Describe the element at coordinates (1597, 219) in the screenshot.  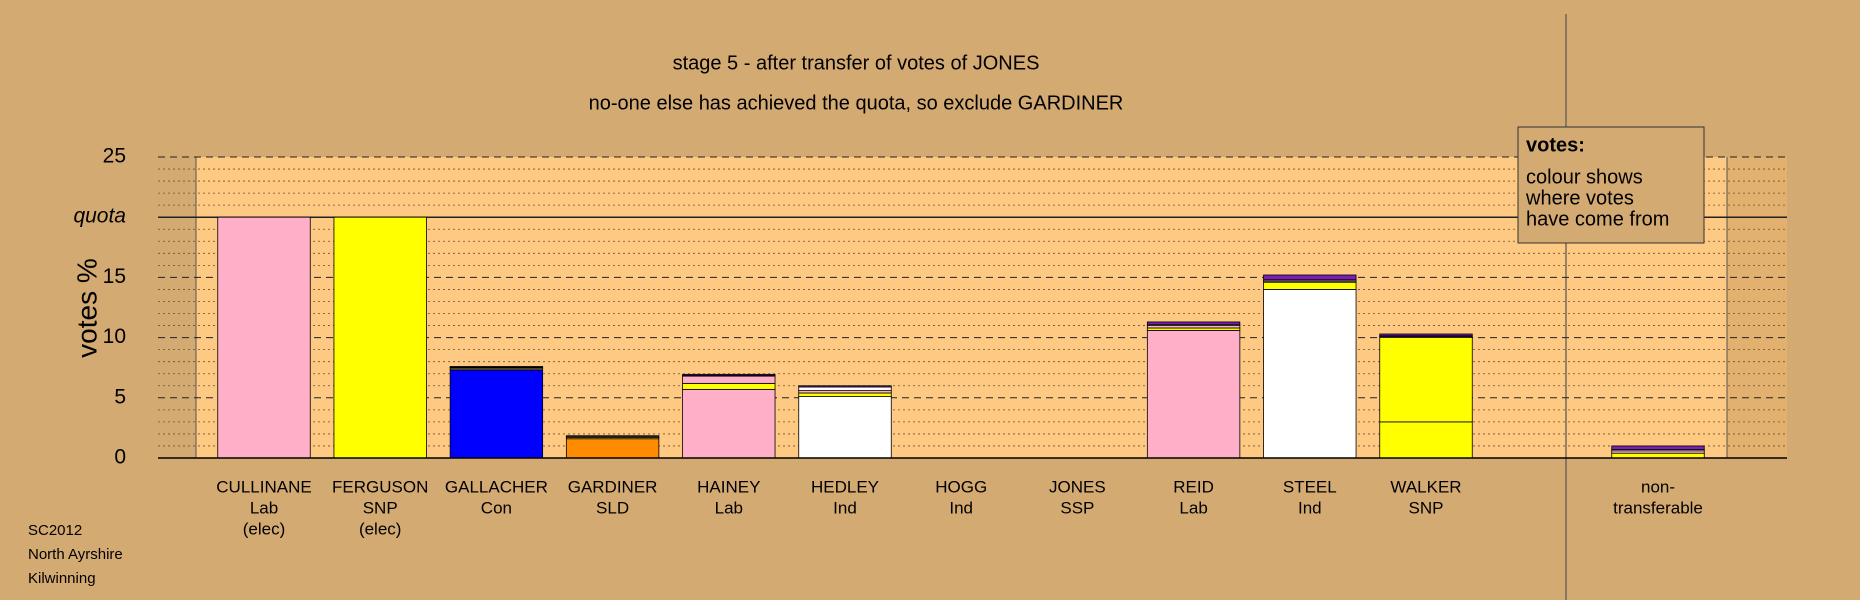
I see `legend-line: have come from` at that location.